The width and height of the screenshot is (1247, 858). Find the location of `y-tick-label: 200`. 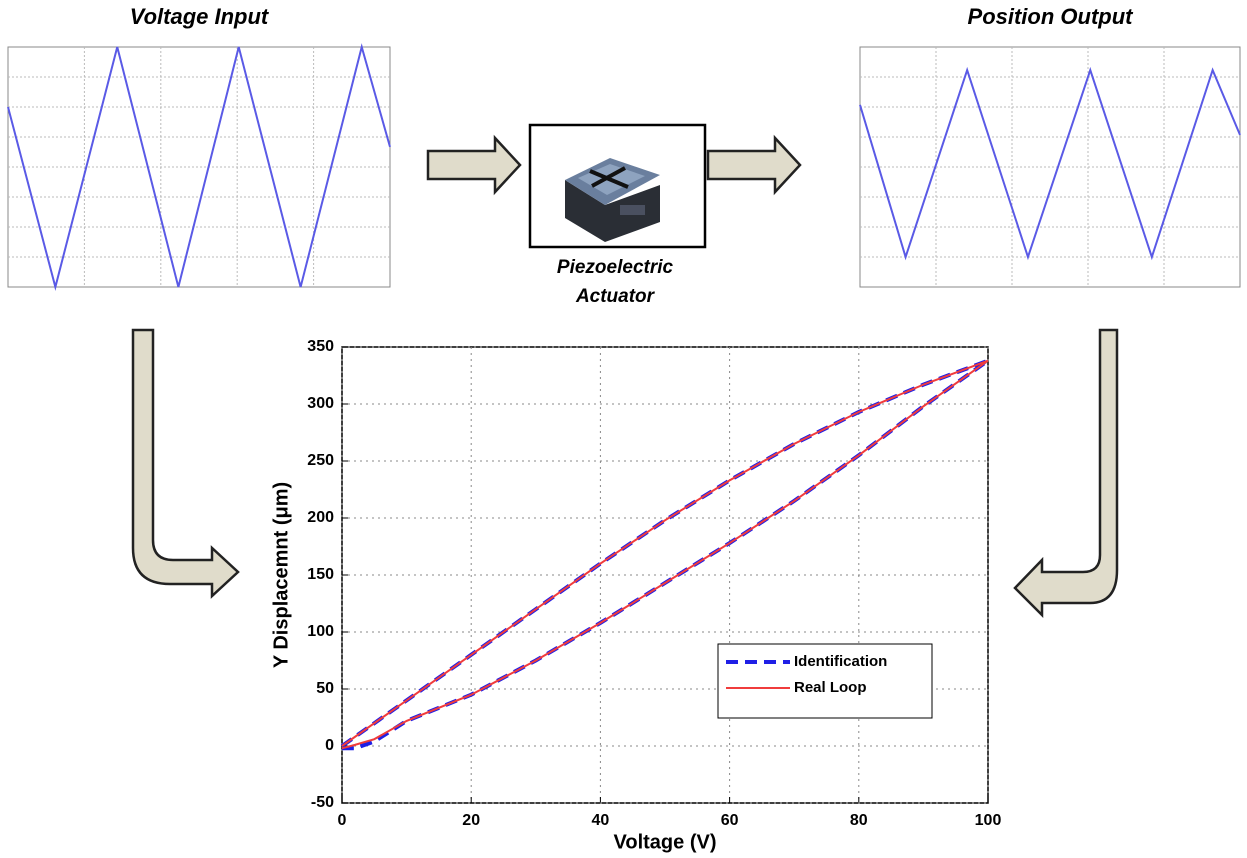

y-tick-label: 200 is located at coordinates (320, 517).